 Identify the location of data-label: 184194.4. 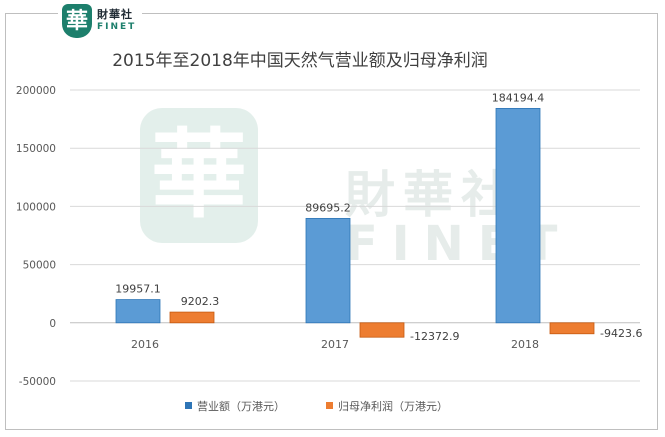
(518, 97).